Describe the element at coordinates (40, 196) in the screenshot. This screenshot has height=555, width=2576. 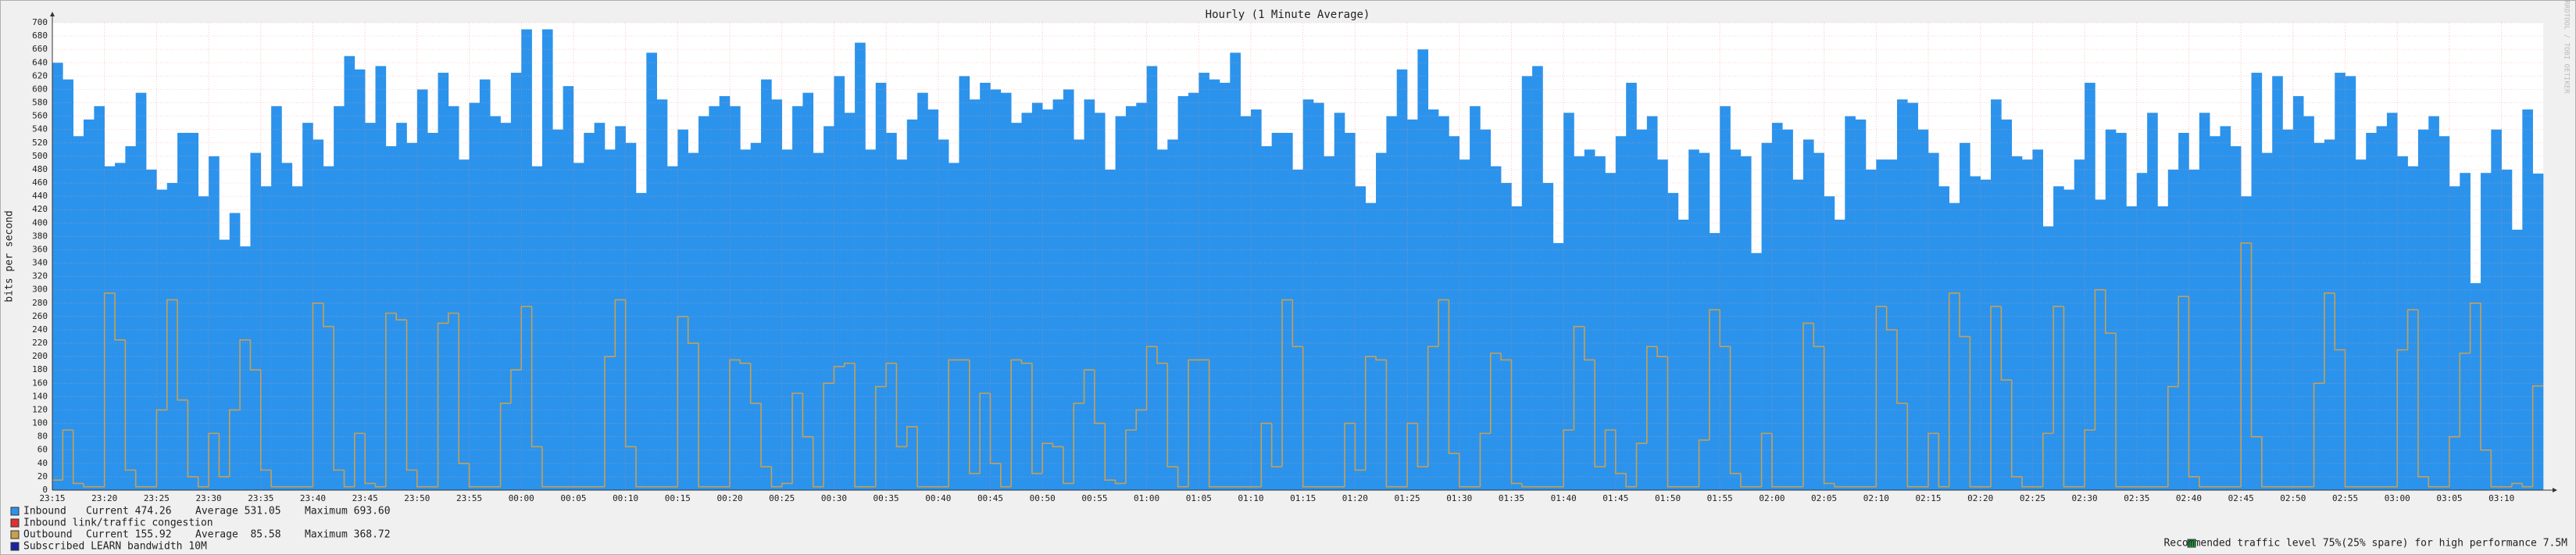
I see `y-tick-label: 440` at that location.